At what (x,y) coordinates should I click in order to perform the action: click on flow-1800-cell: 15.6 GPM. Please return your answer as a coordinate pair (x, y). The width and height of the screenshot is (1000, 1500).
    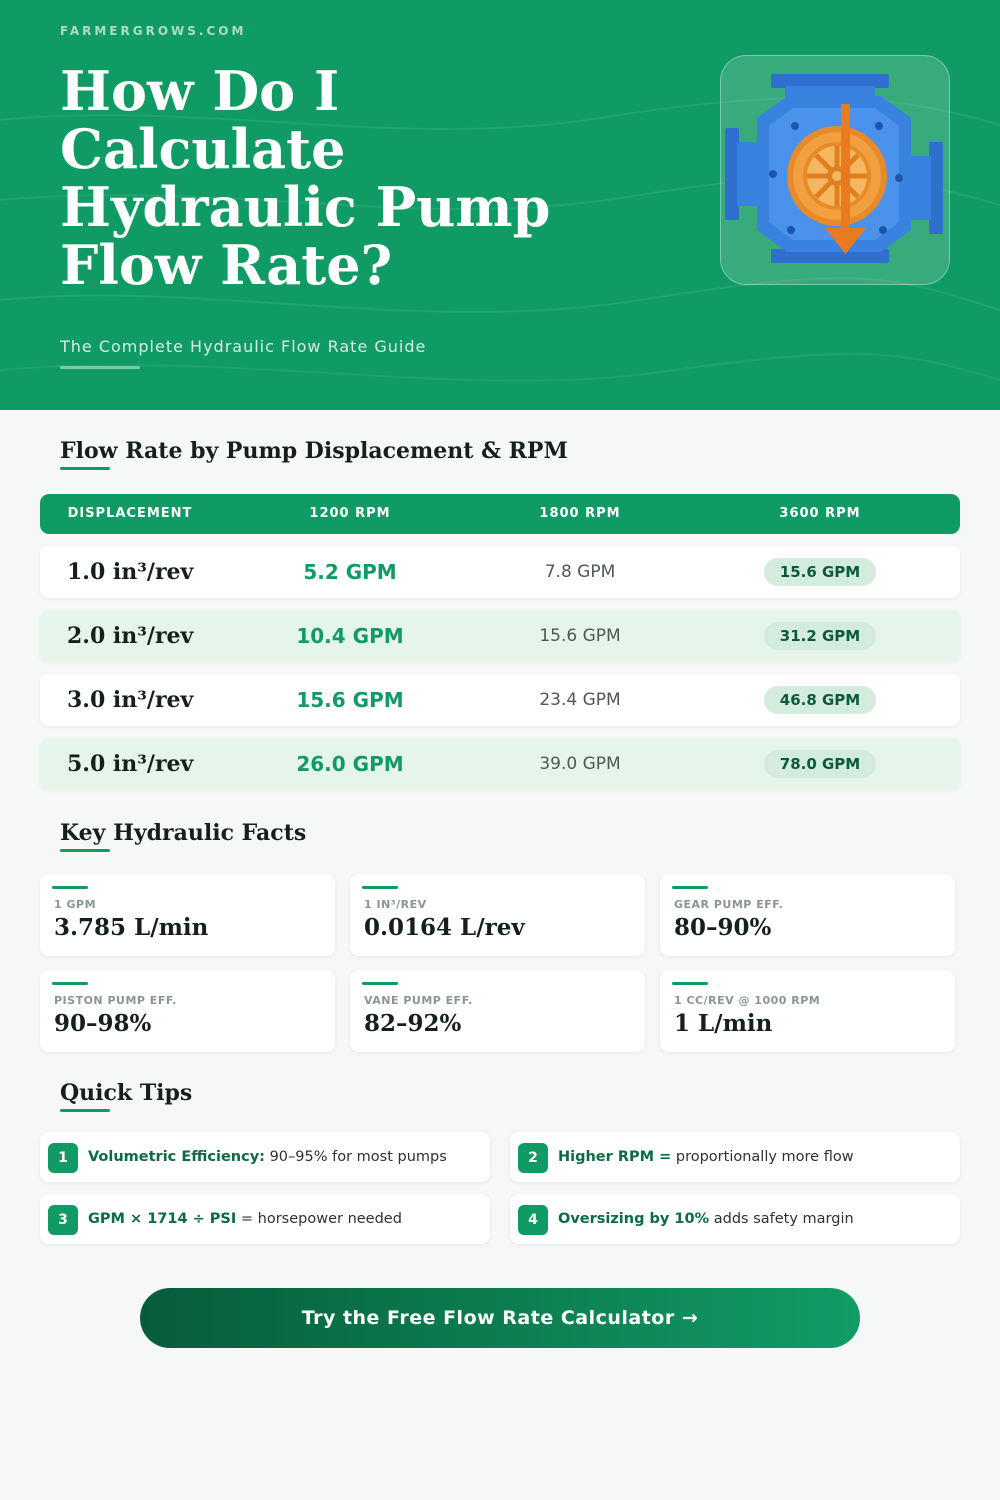
    Looking at the image, I should click on (580, 636).